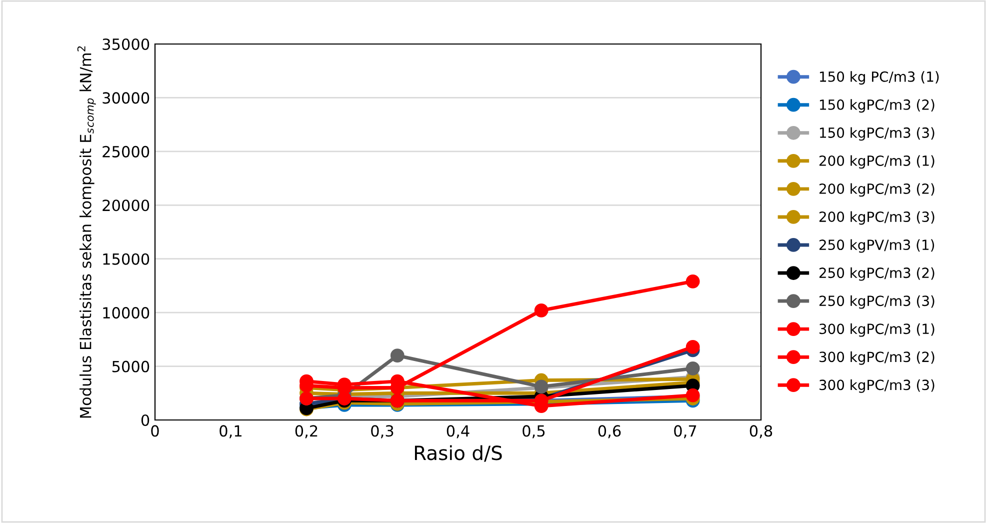  What do you see at coordinates (86, 232) in the screenshot?
I see `y-axis-title: Modulus Elastisitas sekan komposit E$_{scomp}$ kN/m$^{2}$` at bounding box center [86, 232].